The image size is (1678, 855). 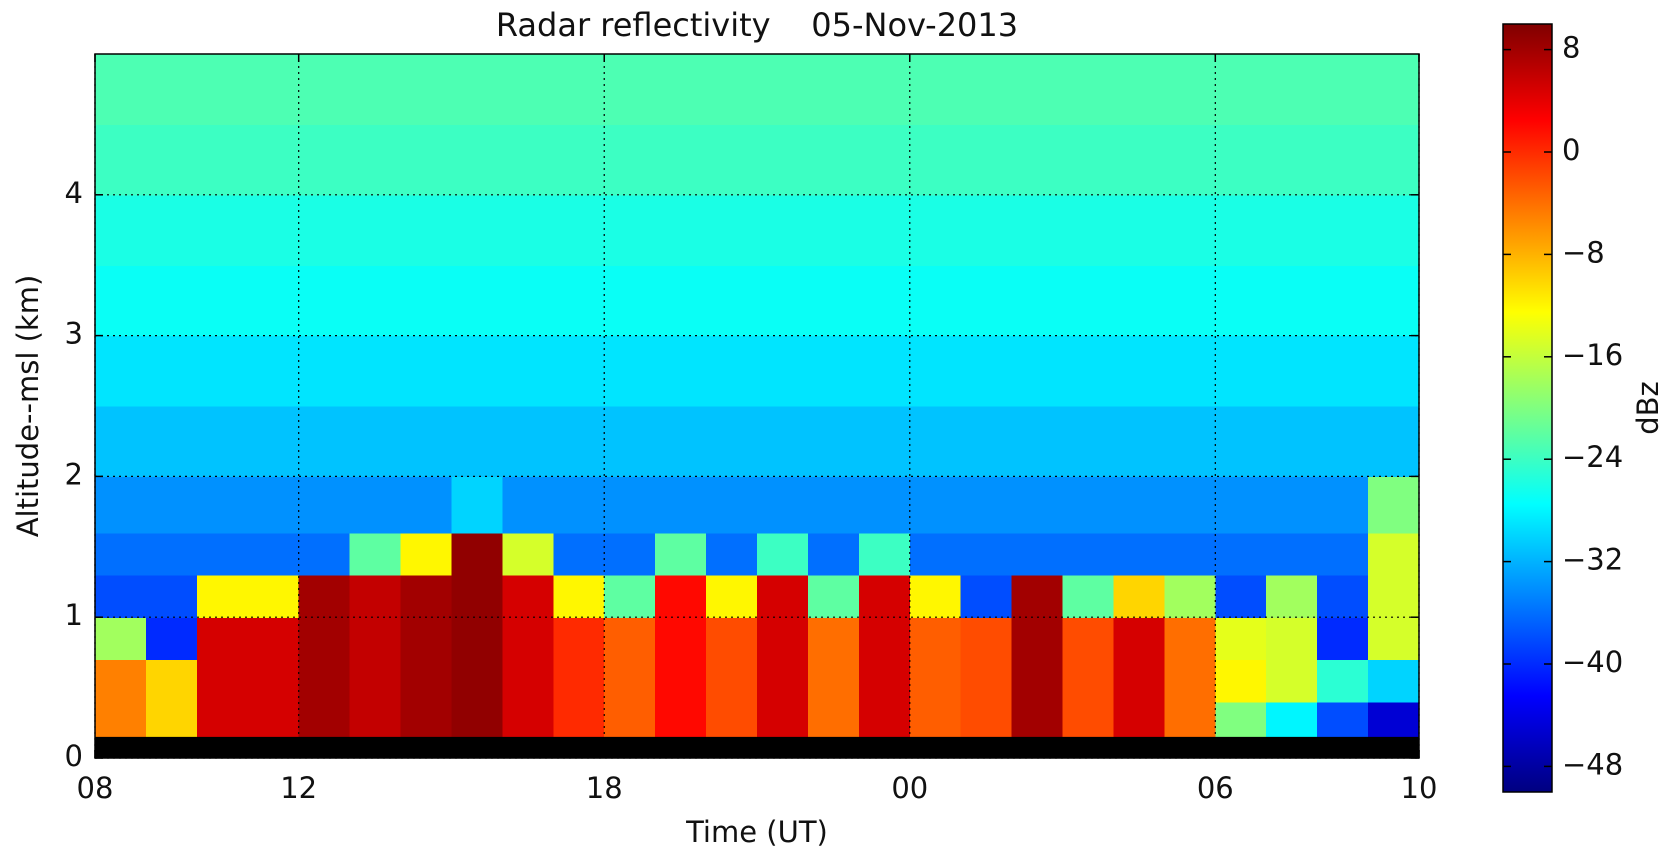 What do you see at coordinates (1592, 764) in the screenshot?
I see `colorbar-tick-label: −48` at bounding box center [1592, 764].